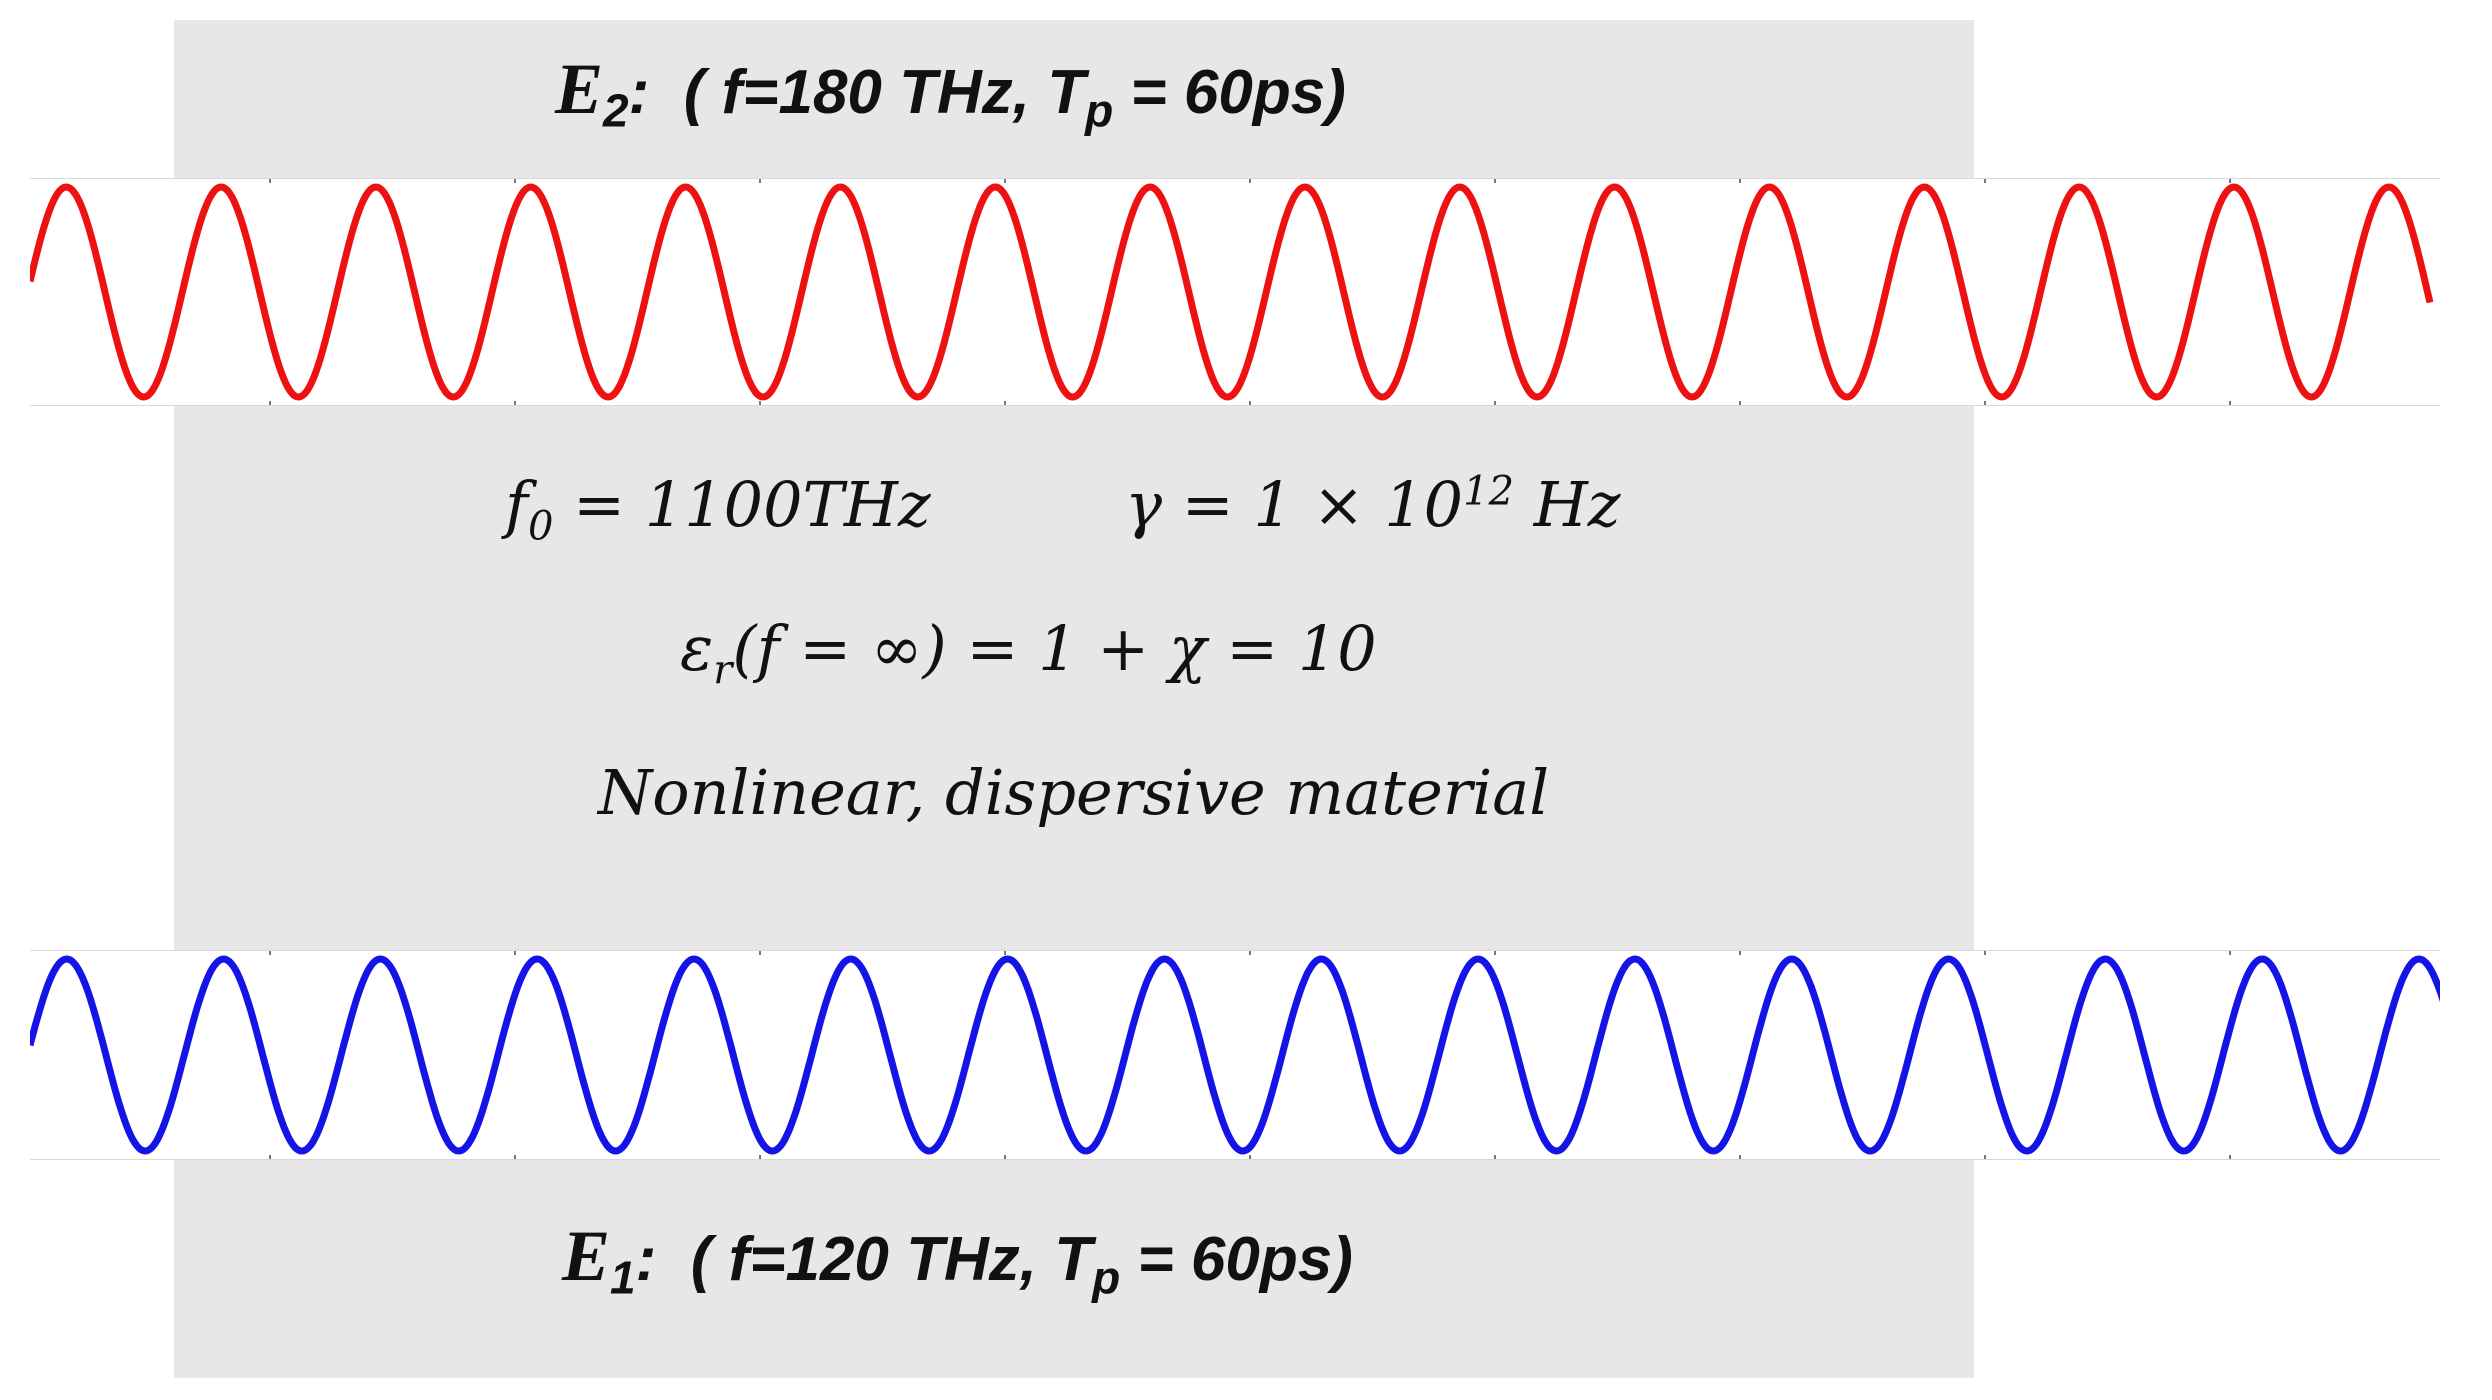 This screenshot has width=2492, height=1400. Describe the element at coordinates (1028, 653) in the screenshot. I see `epsilon-equation: εr(f = ∞) = 1 + χ = 10` at that location.